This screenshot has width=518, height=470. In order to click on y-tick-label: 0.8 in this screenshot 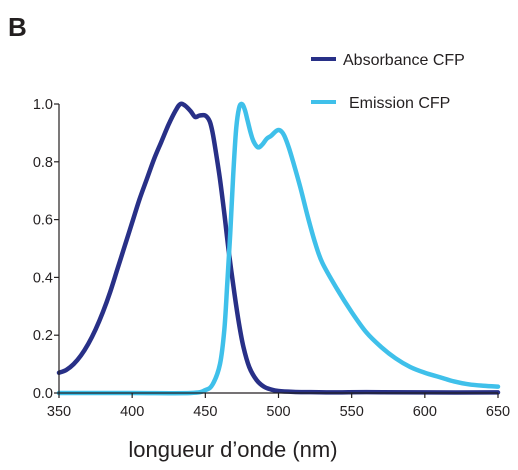, I will do `click(43, 163)`.